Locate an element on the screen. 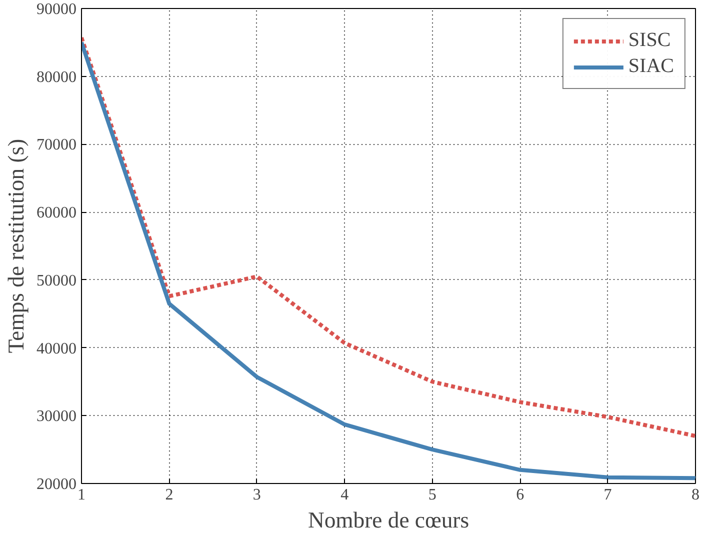  x-tick-label: 6 is located at coordinates (520, 495).